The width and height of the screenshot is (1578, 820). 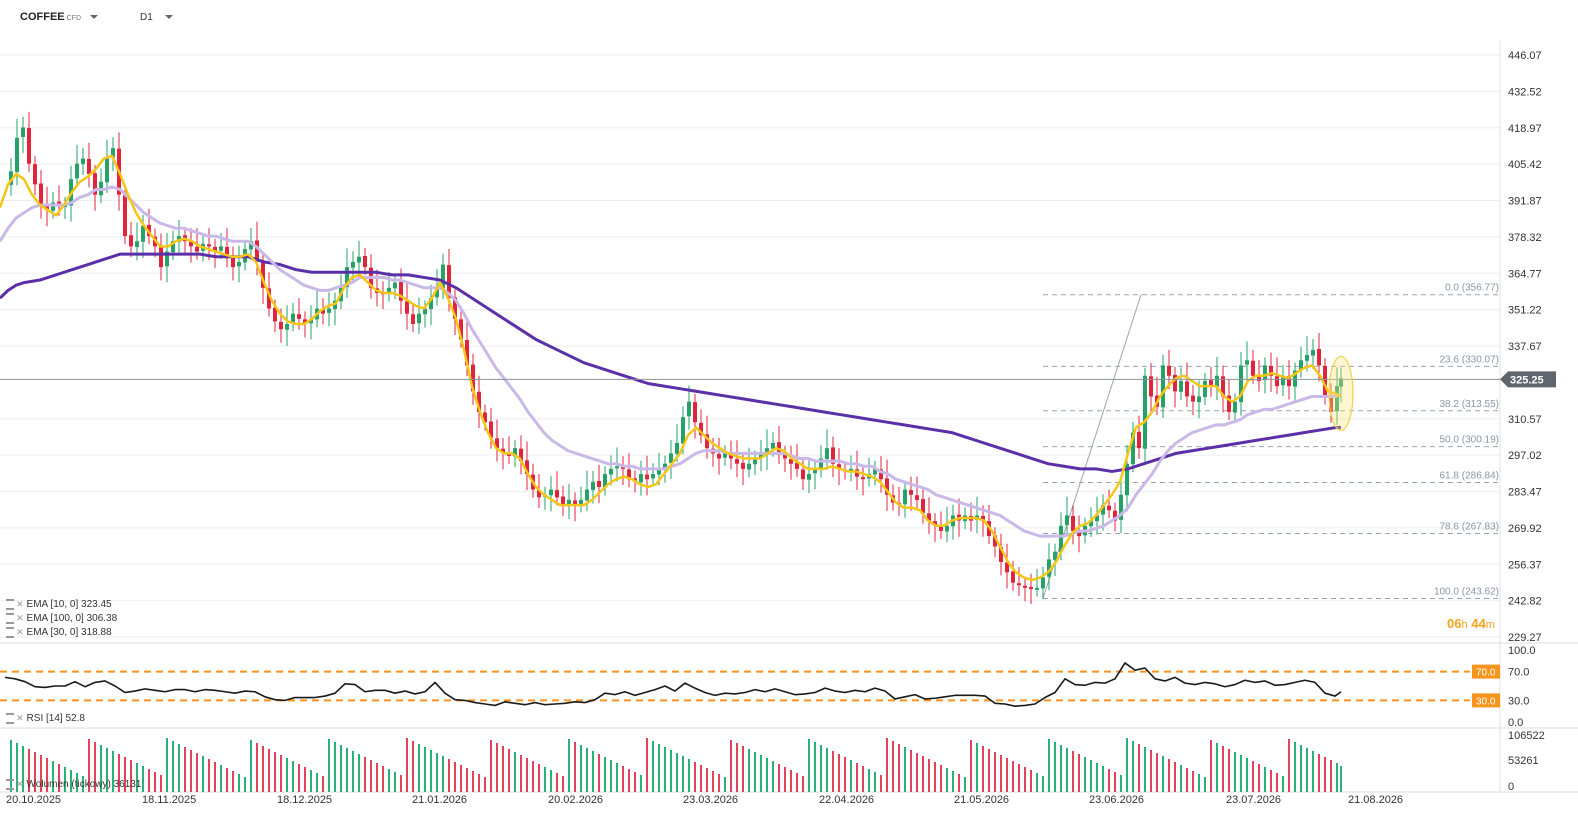 What do you see at coordinates (439, 800) in the screenshot?
I see `date-tick-label: 21.01.2026` at bounding box center [439, 800].